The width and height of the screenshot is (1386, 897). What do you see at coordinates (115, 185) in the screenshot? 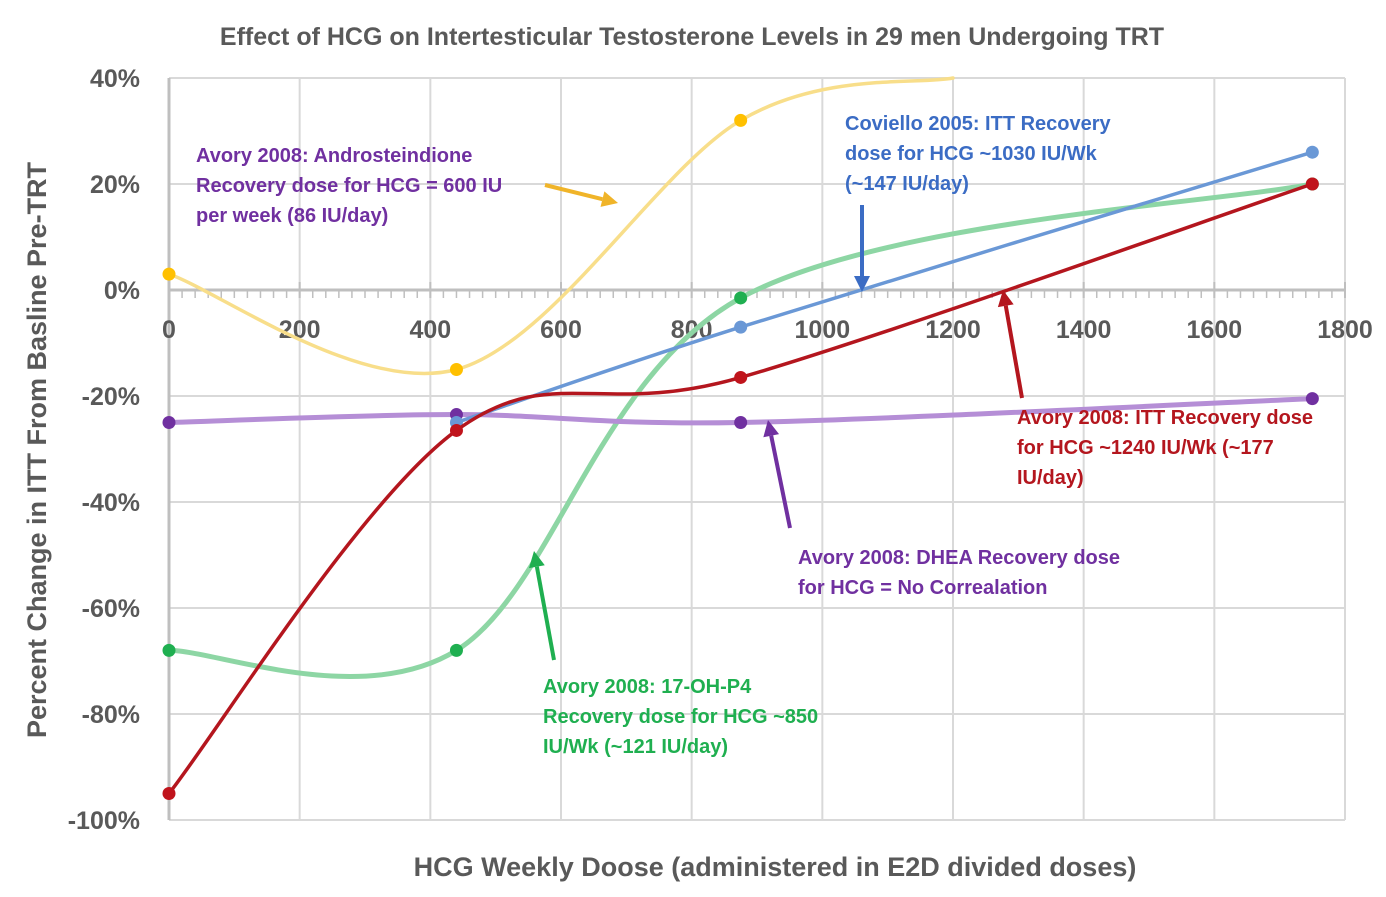
I see `y-tick-label: 20%` at bounding box center [115, 185].